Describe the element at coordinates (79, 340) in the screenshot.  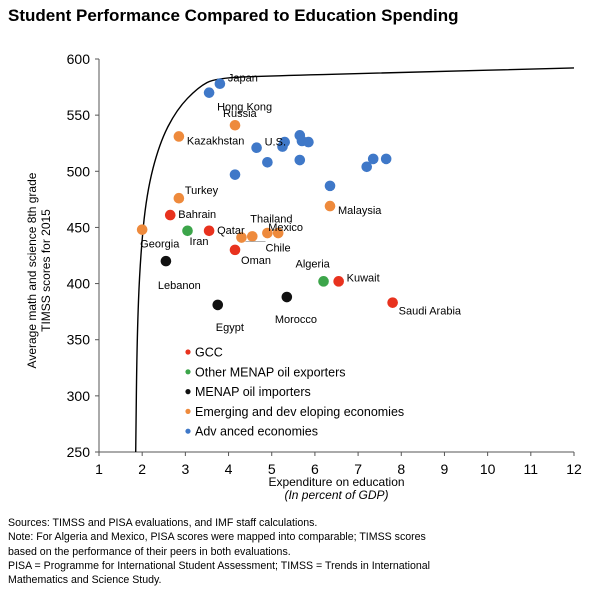
I see `y-tick-label: 350` at that location.